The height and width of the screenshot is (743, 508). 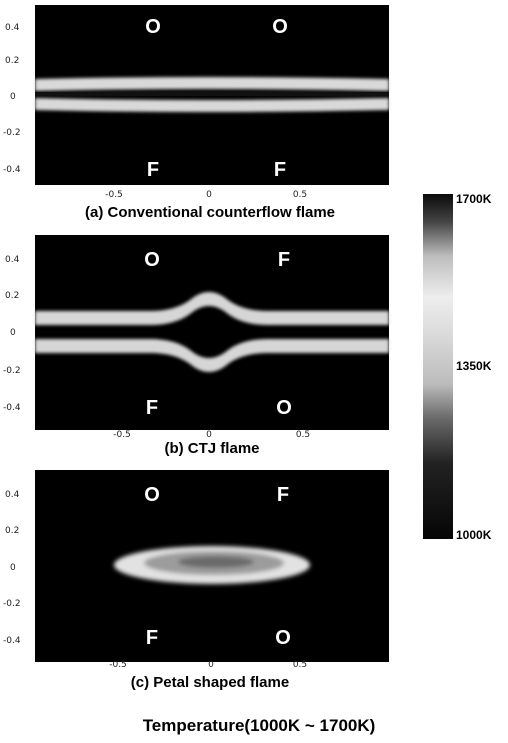 What do you see at coordinates (152, 495) in the screenshot?
I see `panel-c-region-top-left: O` at bounding box center [152, 495].